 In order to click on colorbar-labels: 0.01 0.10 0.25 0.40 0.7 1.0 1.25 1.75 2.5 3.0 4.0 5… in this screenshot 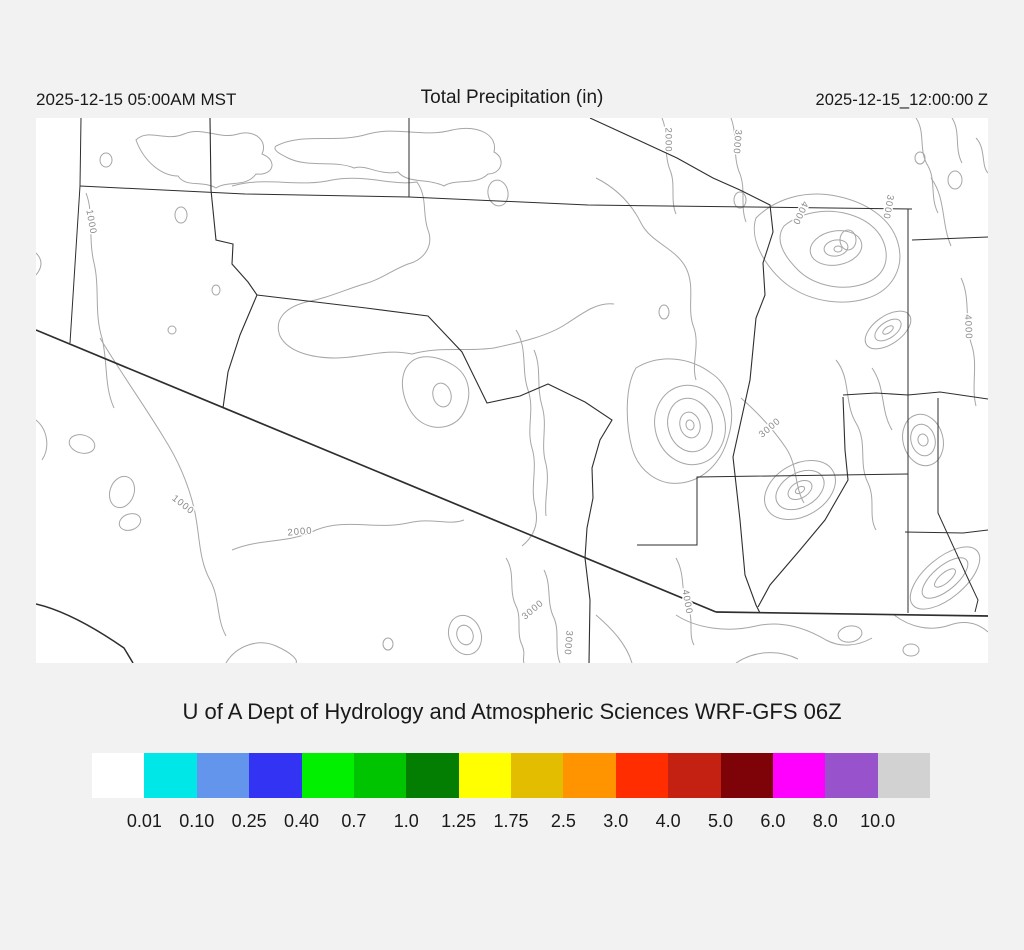, I will do `click(512, 823)`.